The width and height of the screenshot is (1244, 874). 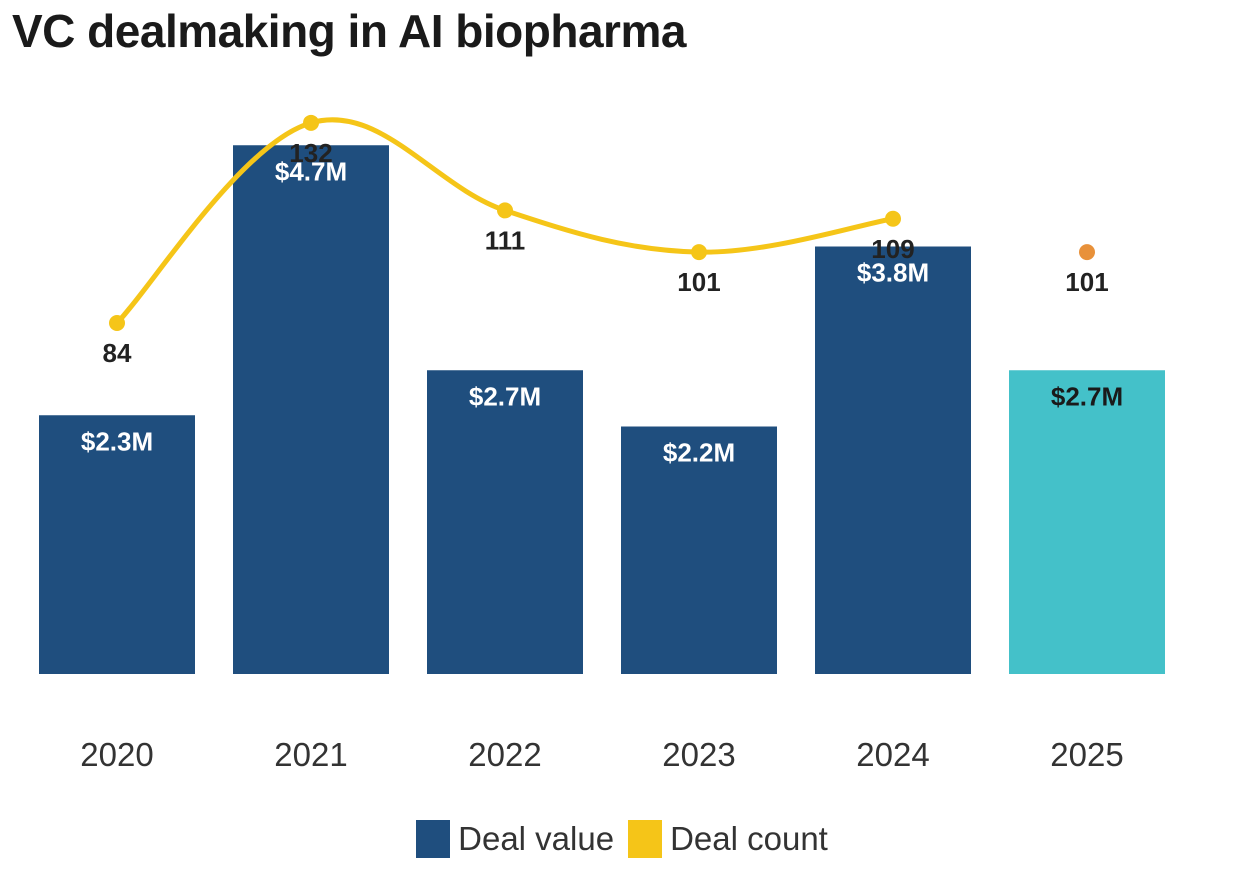 What do you see at coordinates (1087, 522) in the screenshot?
I see `bar-deal-value-2025` at bounding box center [1087, 522].